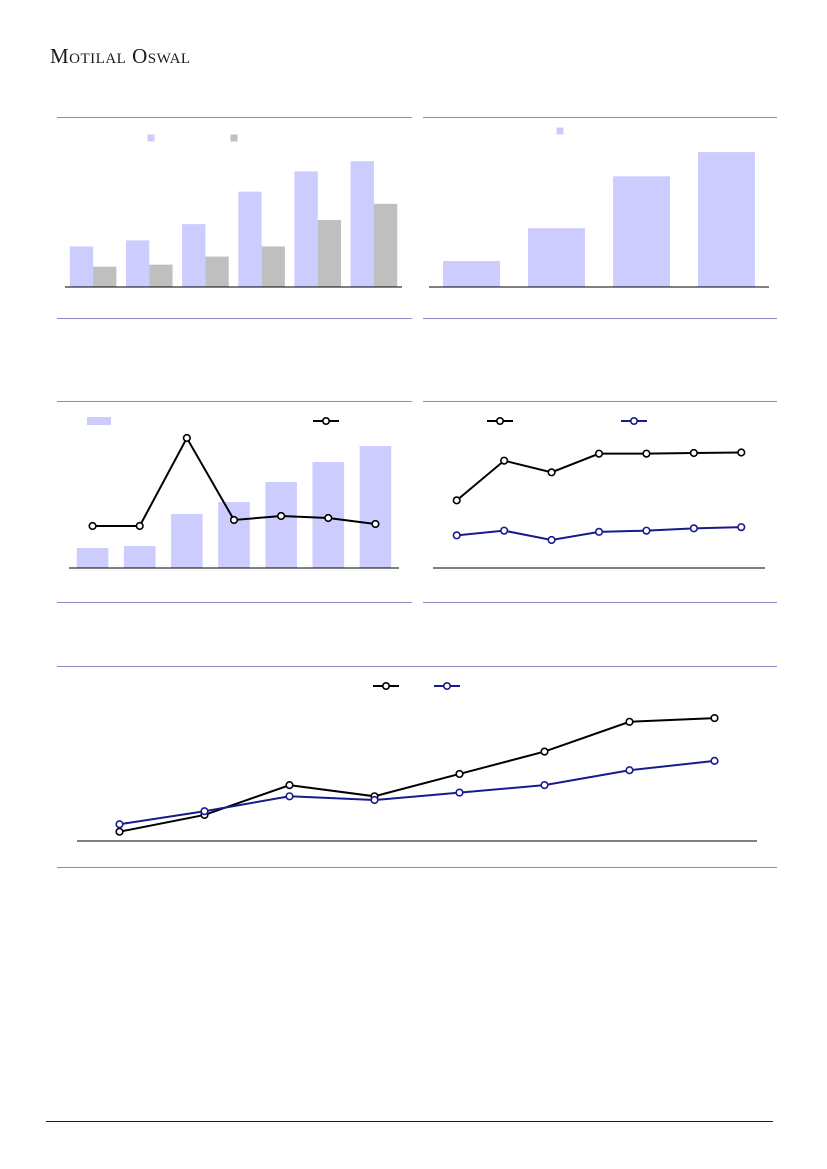  I want to click on brand-logo: Motilal Oswal, so click(120, 56).